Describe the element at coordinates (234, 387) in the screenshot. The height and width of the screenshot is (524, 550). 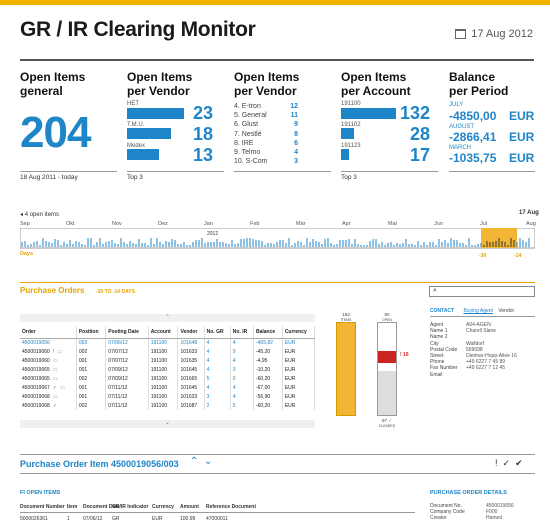
I see `cell-value: 4` at that location.